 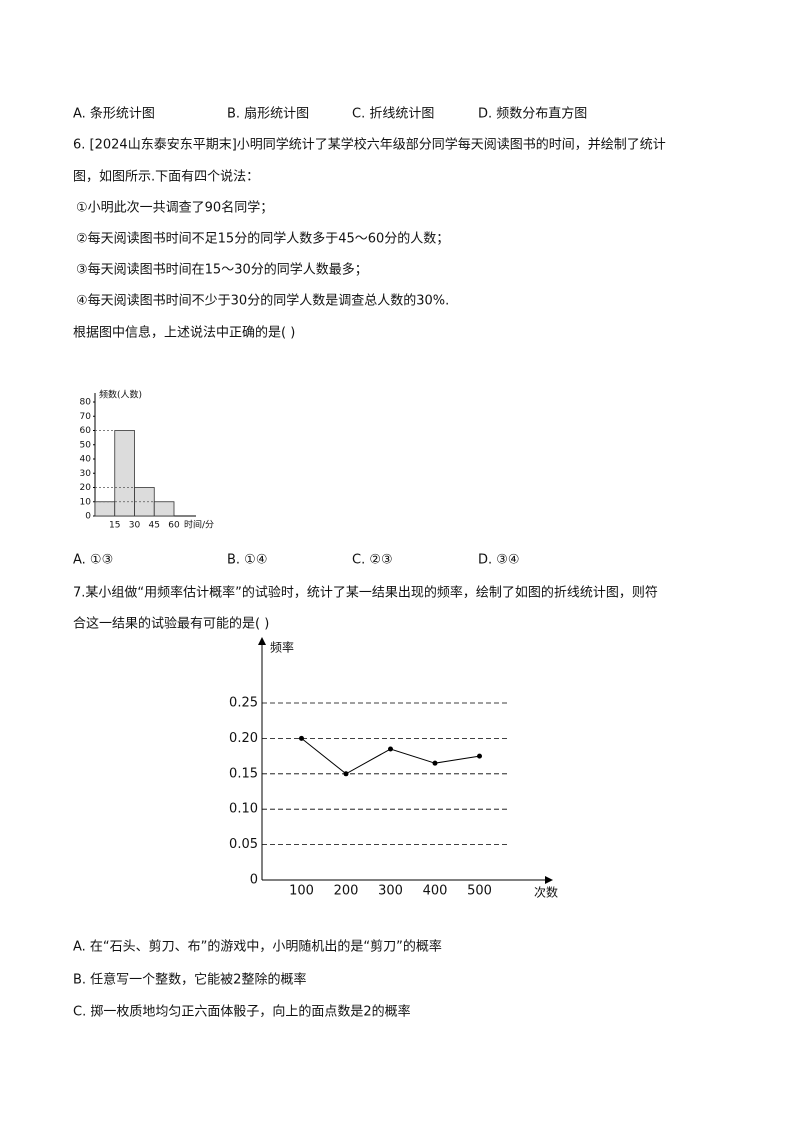 I want to click on option: B. 任意写一个整数，它能被2整除的概率, so click(x=190, y=979).